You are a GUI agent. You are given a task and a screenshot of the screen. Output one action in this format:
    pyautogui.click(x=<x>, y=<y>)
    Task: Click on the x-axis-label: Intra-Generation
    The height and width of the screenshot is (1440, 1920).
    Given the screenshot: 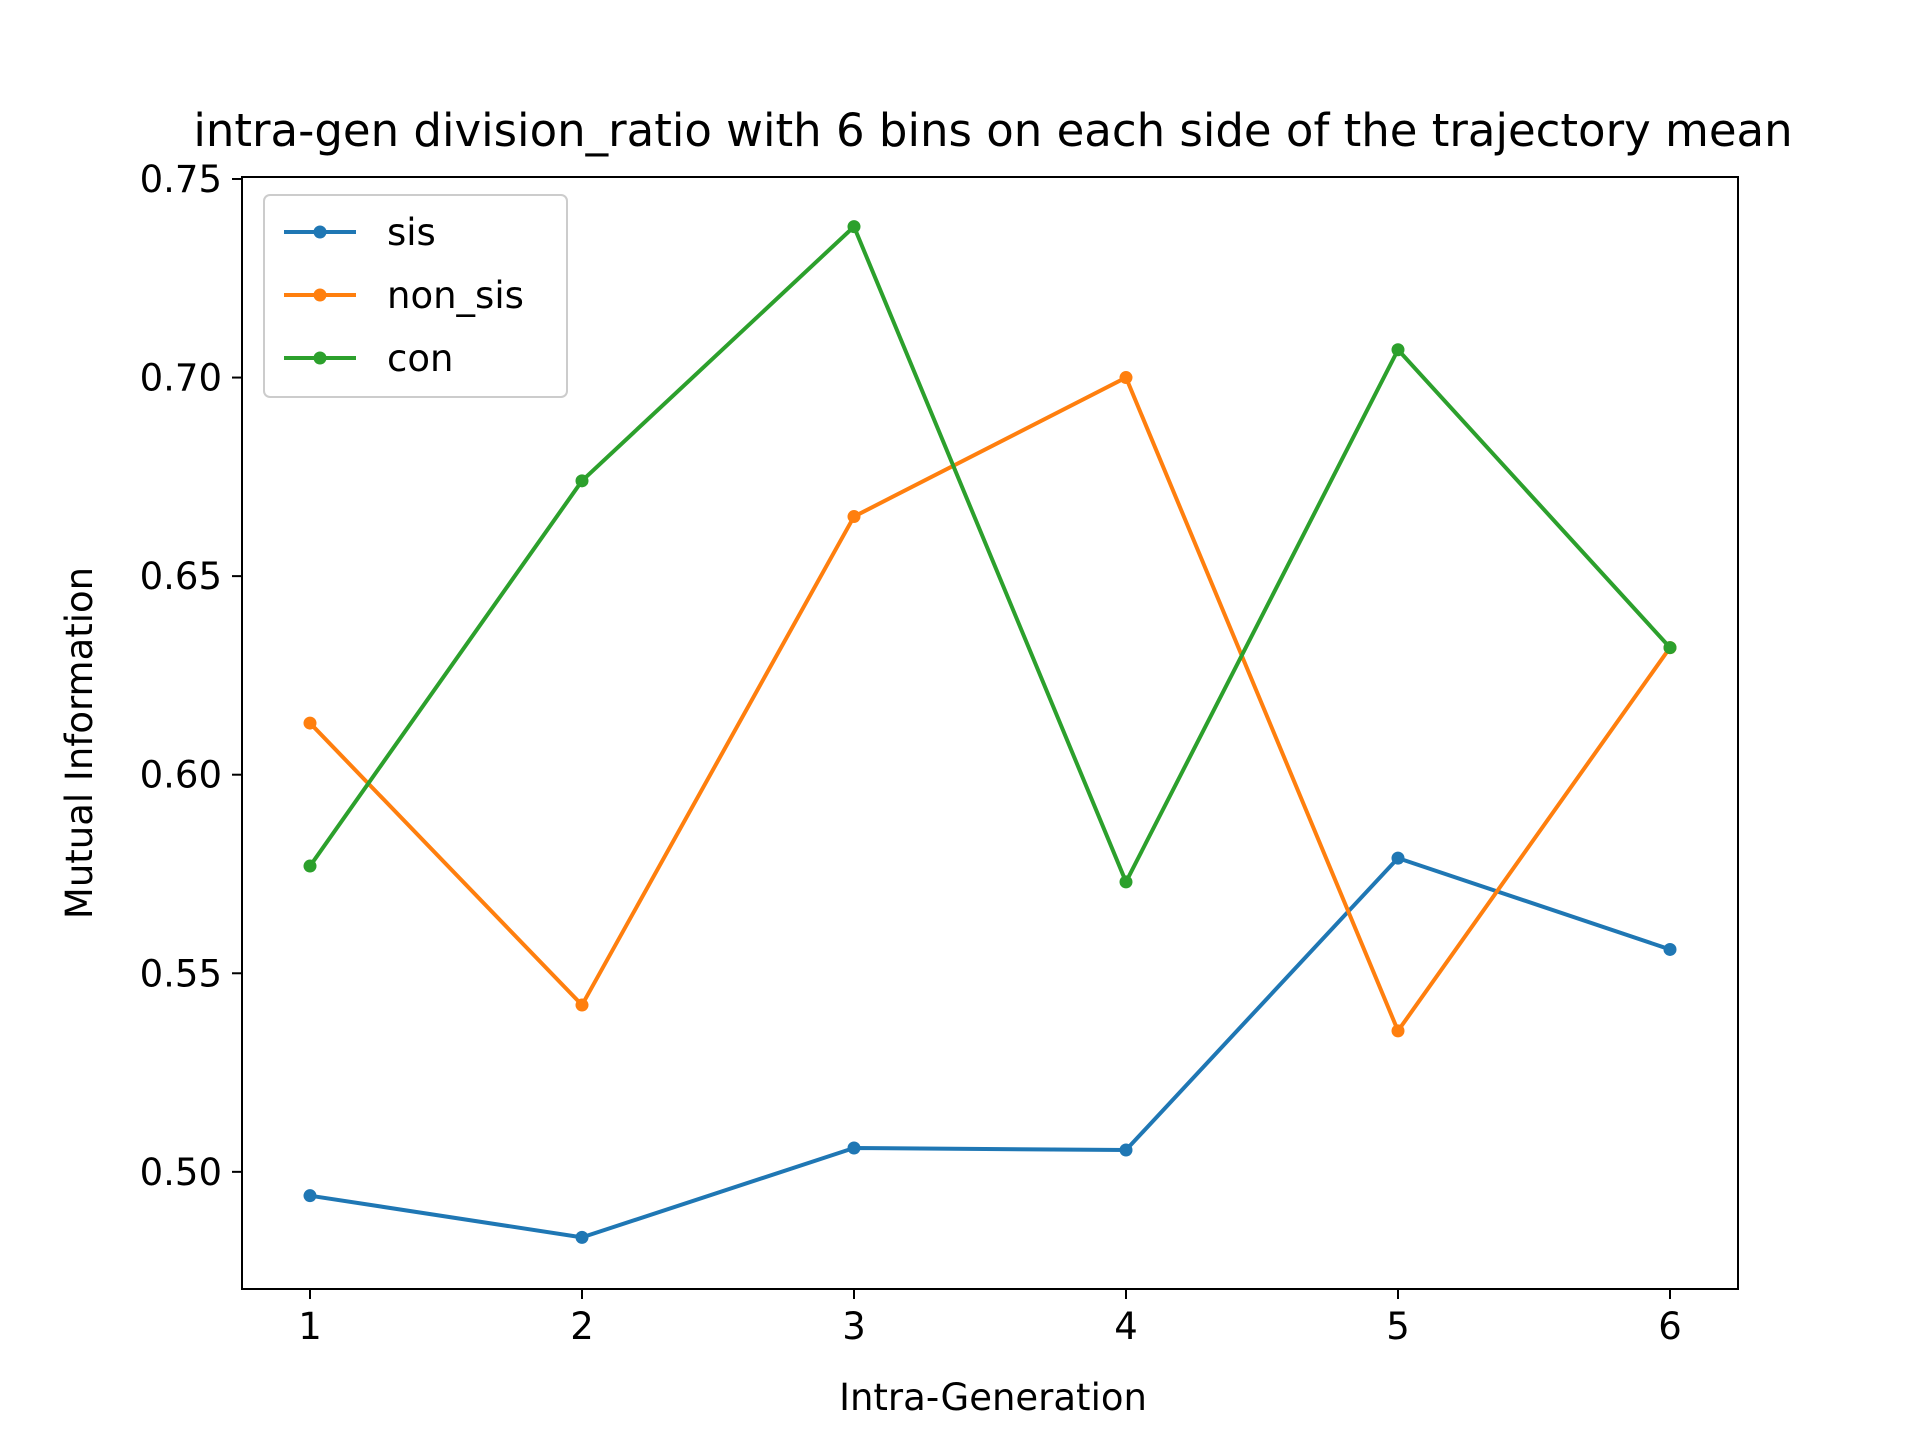 What is the action you would take?
    pyautogui.click(x=993, y=1397)
    